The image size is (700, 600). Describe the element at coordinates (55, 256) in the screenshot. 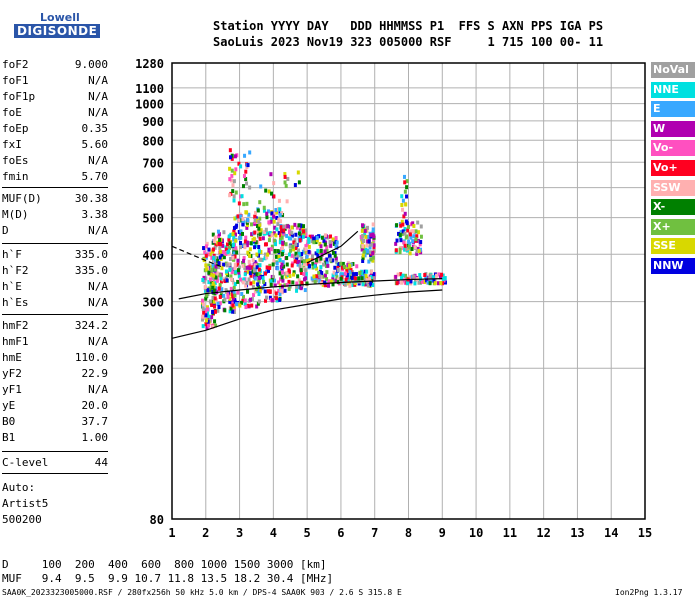

I see `param-row: h`F 335.0` at that location.